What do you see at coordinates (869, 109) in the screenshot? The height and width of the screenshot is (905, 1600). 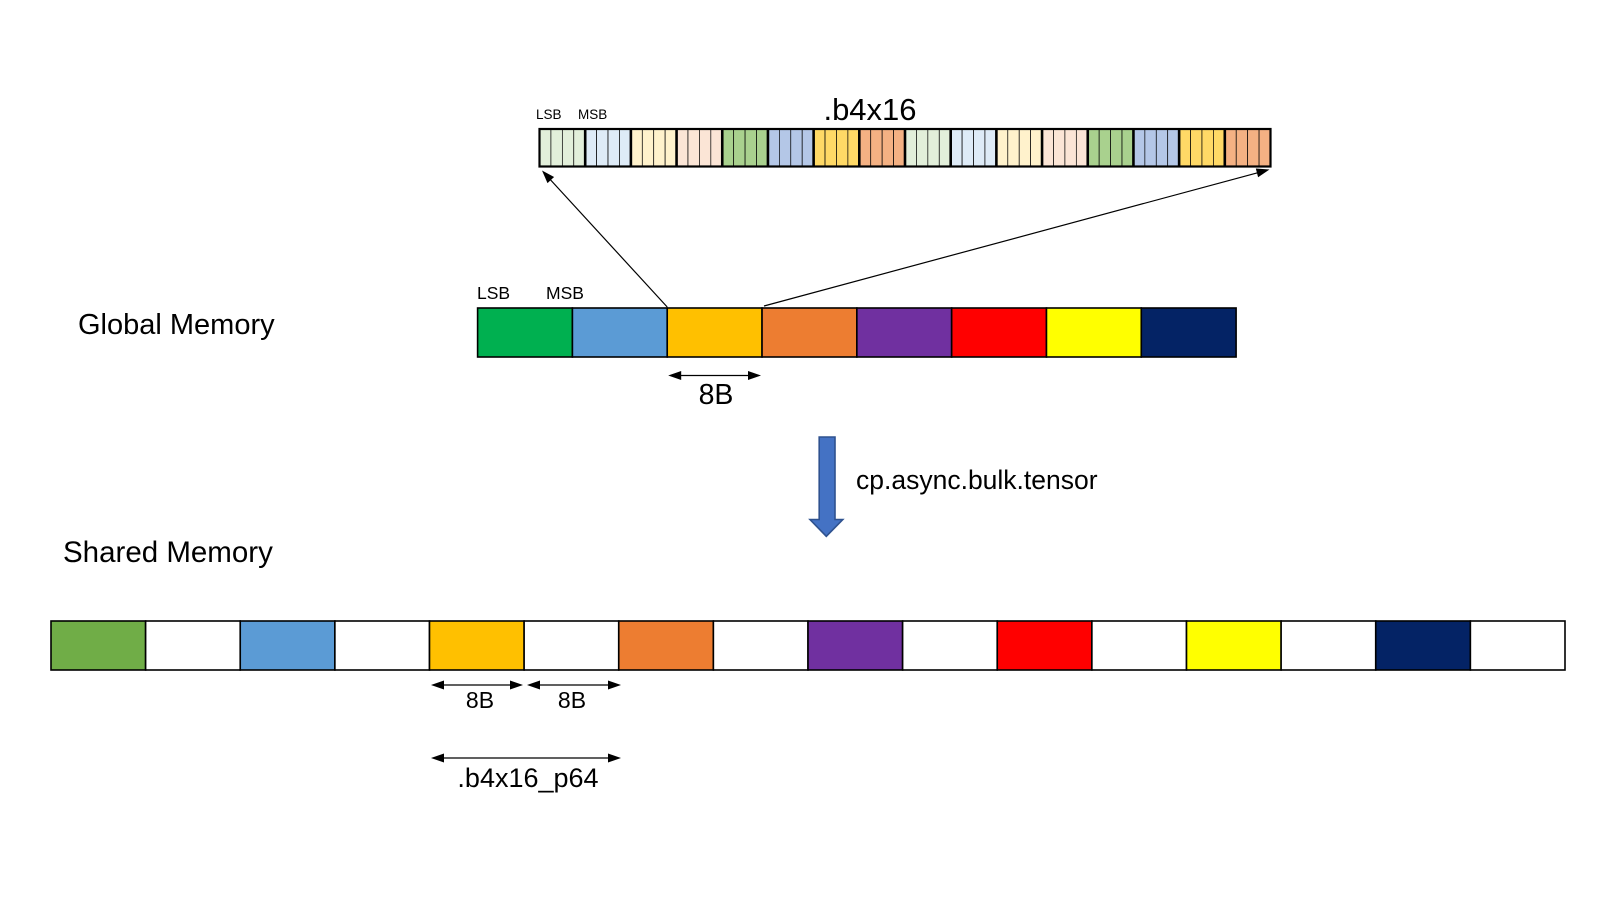 I see `svg-text: .b4x16` at bounding box center [869, 109].